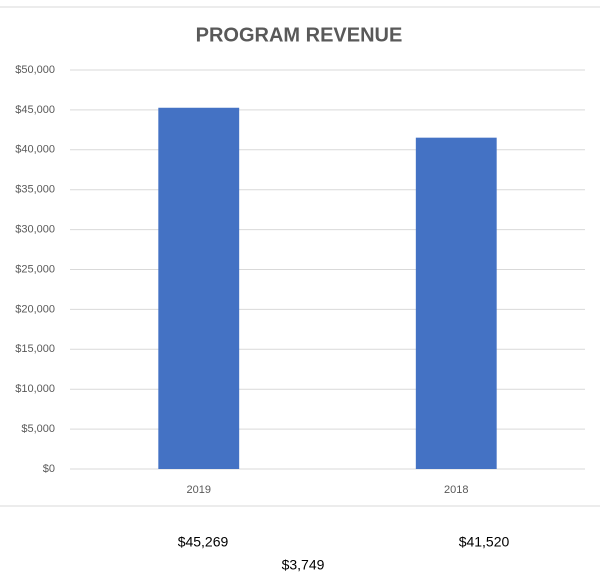 This screenshot has width=600, height=578. Describe the element at coordinates (35, 150) in the screenshot. I see `y-tick-label: $40,000` at that location.